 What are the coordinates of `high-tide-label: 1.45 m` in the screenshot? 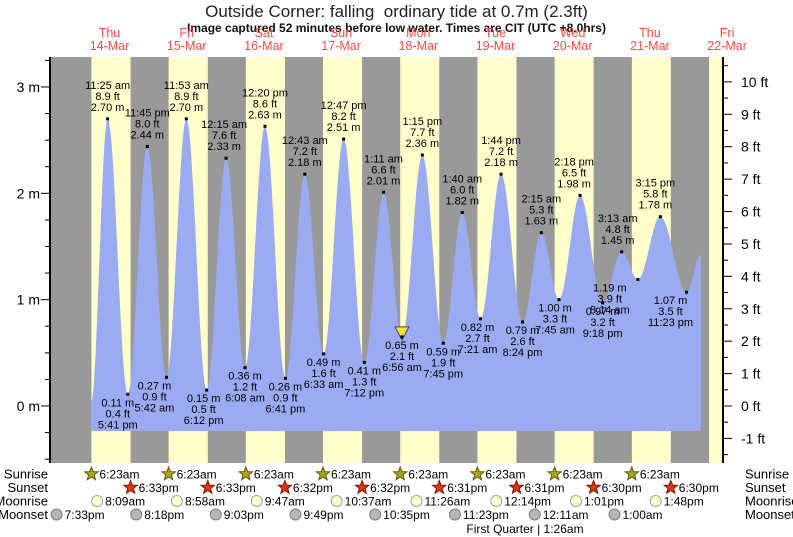 It's located at (618, 241).